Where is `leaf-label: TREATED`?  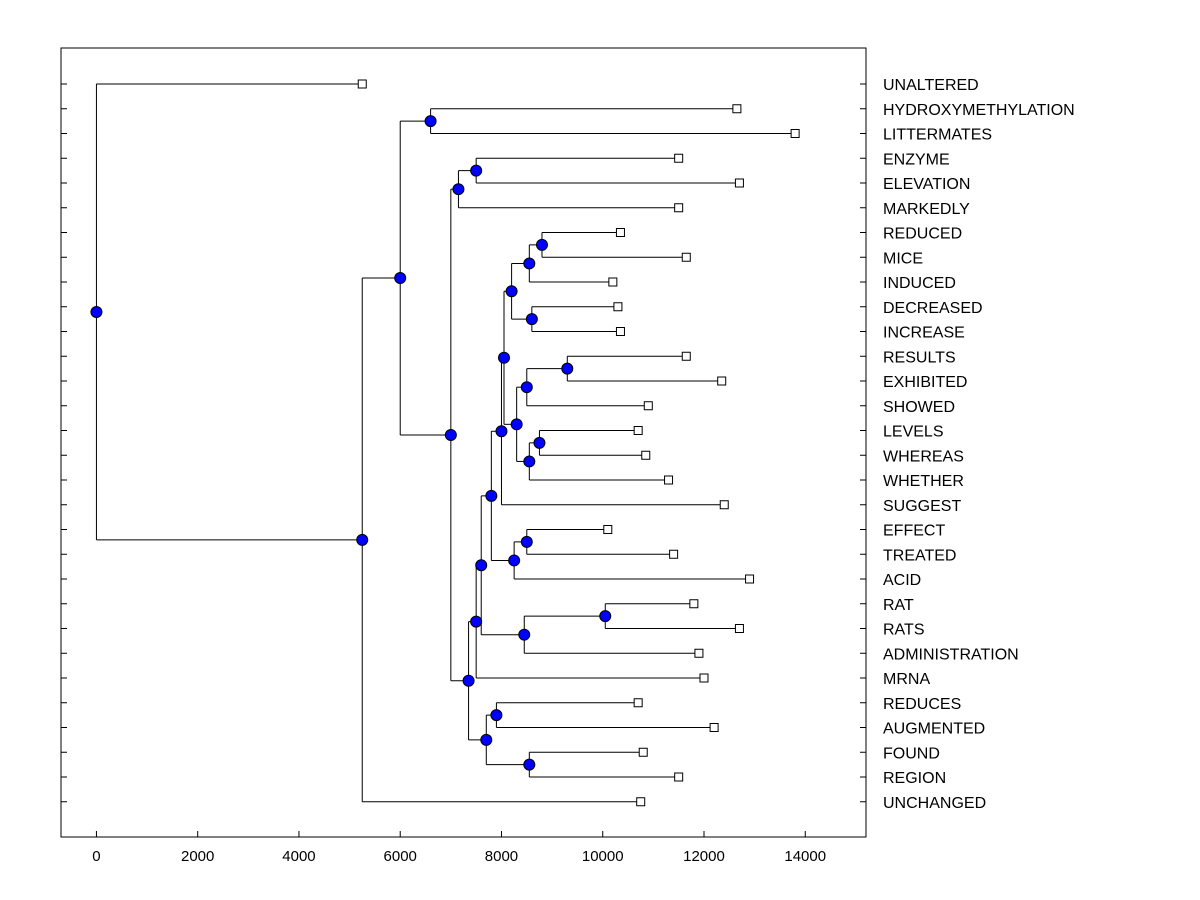 leaf-label: TREATED is located at coordinates (919, 555).